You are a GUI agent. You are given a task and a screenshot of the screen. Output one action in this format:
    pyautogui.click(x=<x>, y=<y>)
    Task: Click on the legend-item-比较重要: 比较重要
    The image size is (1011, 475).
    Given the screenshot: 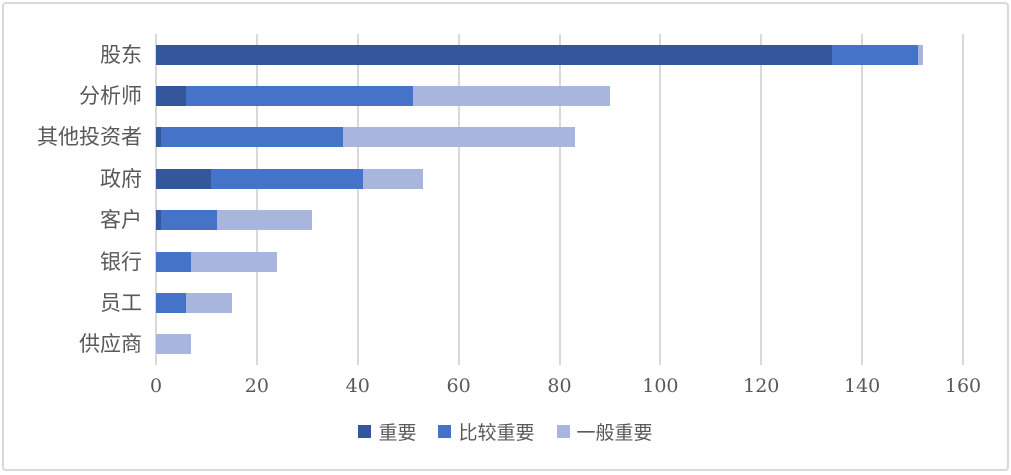 What is the action you would take?
    pyautogui.click(x=486, y=431)
    